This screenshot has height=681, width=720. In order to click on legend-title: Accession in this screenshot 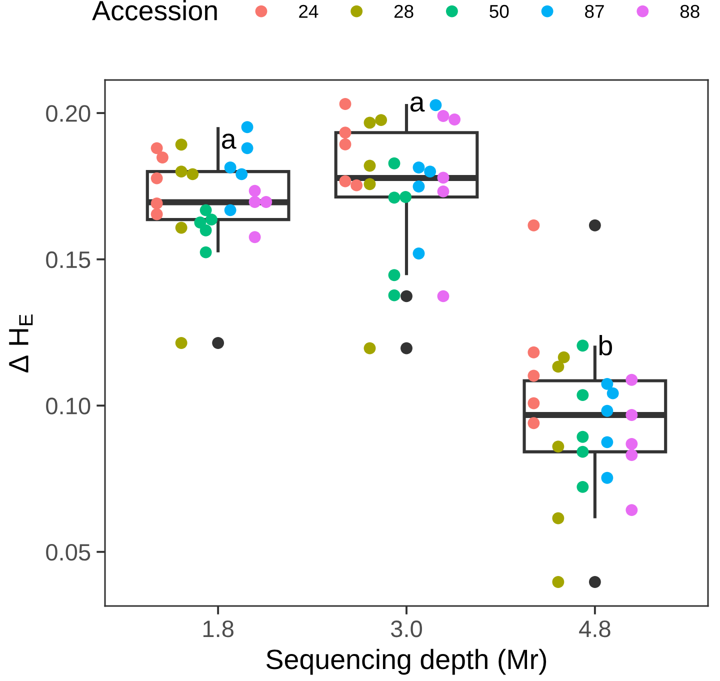, I will do `click(154, 10)`.